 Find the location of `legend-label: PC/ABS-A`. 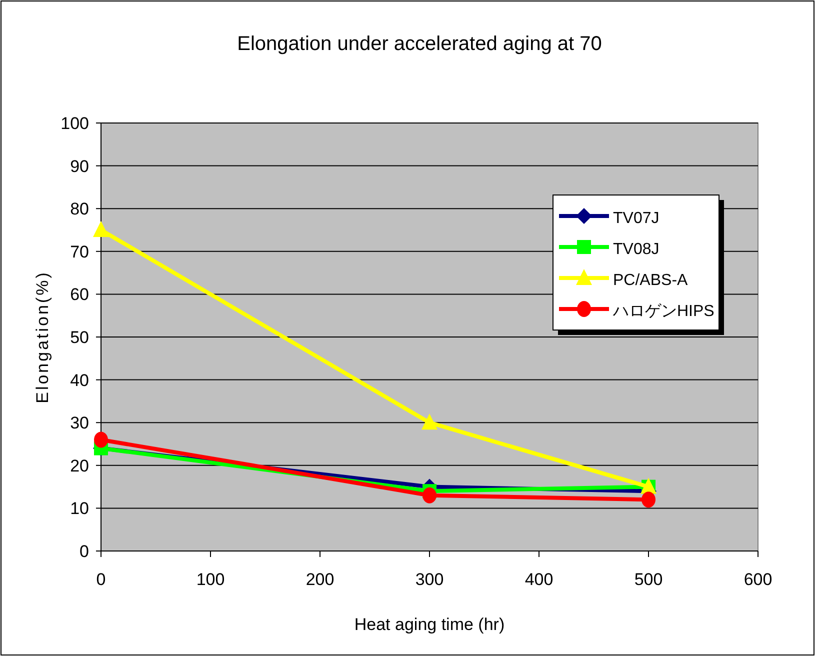

legend-label: PC/ABS-A is located at coordinates (650, 280).